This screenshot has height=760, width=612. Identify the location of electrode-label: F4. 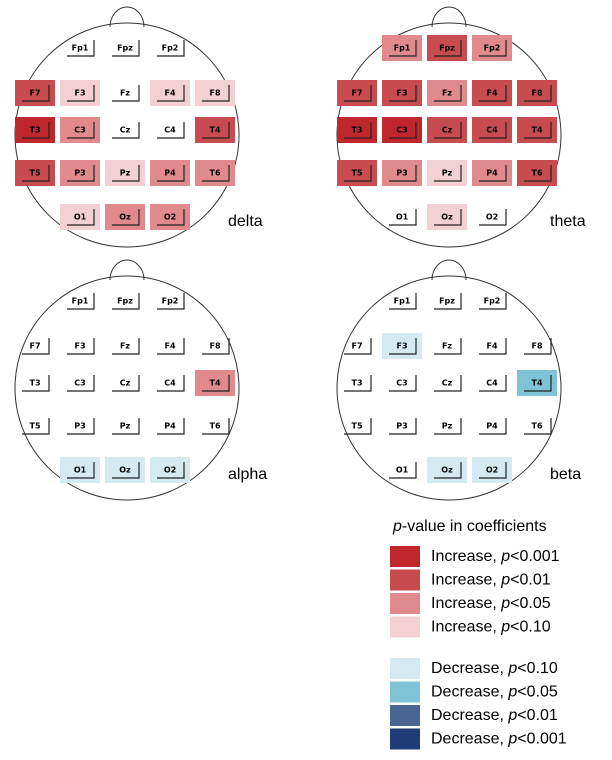
(491, 93).